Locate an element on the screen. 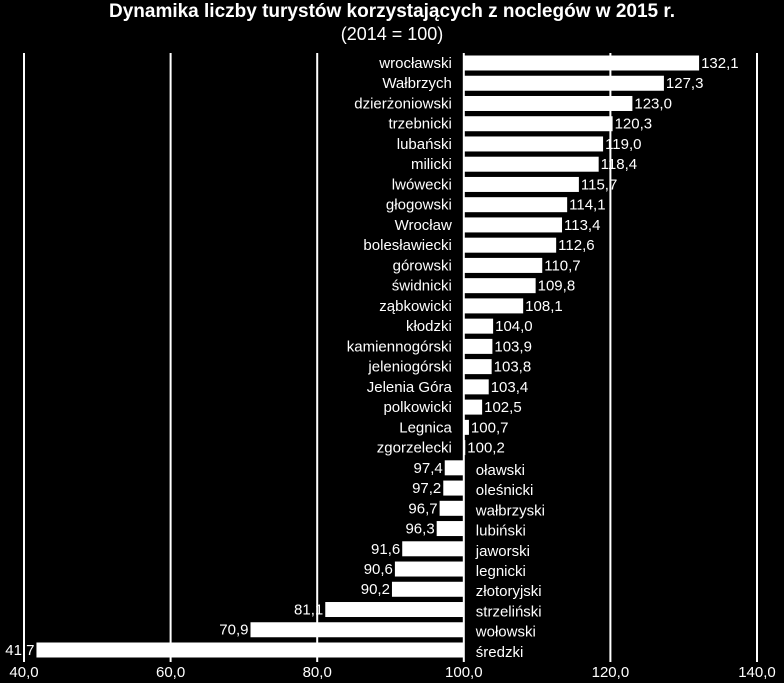 The height and width of the screenshot is (683, 784). category-label: zgorzelecki is located at coordinates (414, 448).